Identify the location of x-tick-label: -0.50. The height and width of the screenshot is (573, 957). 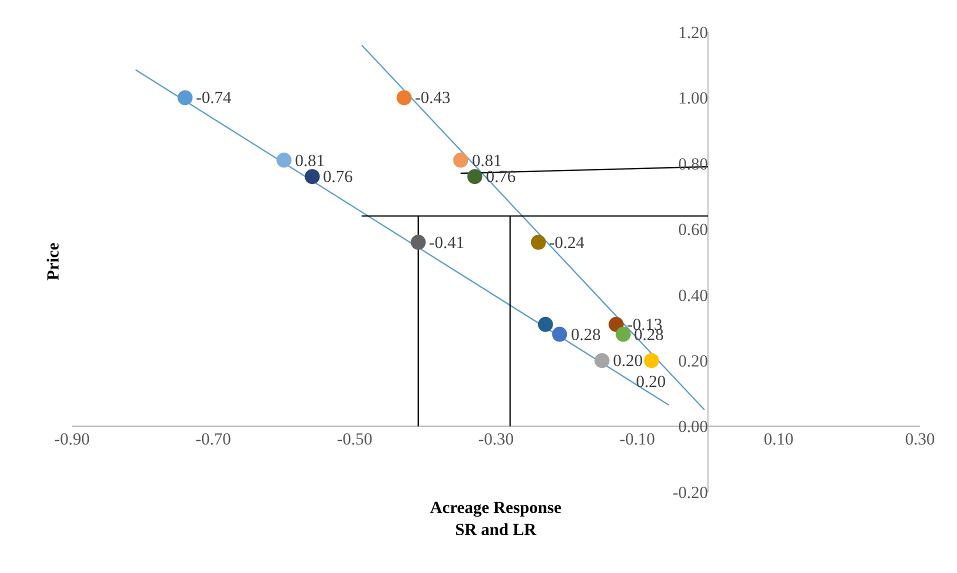
(354, 438).